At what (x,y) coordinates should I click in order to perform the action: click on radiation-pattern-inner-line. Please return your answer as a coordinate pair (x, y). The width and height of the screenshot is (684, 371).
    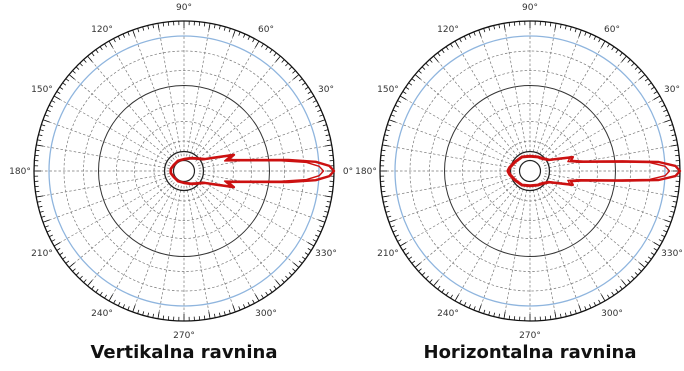
    Looking at the image, I should click on (247, 171).